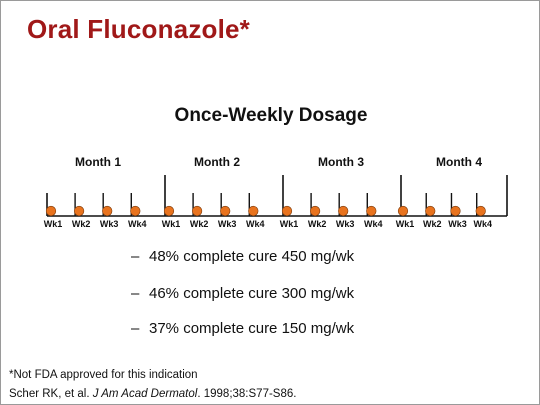 This screenshot has width=540, height=405. I want to click on outcome-text: 37% complete cure 150 mg/wk, so click(252, 328).